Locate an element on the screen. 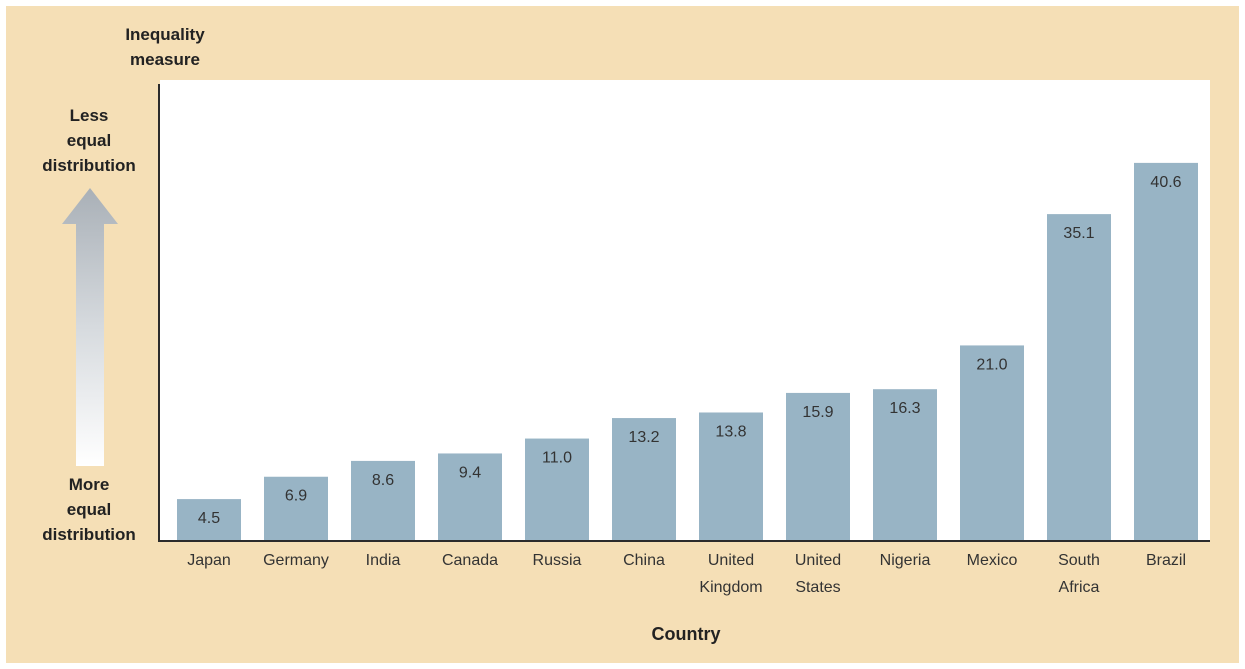 This screenshot has height=669, width=1245. less-equal-line-3: distribution is located at coordinates (89, 165).